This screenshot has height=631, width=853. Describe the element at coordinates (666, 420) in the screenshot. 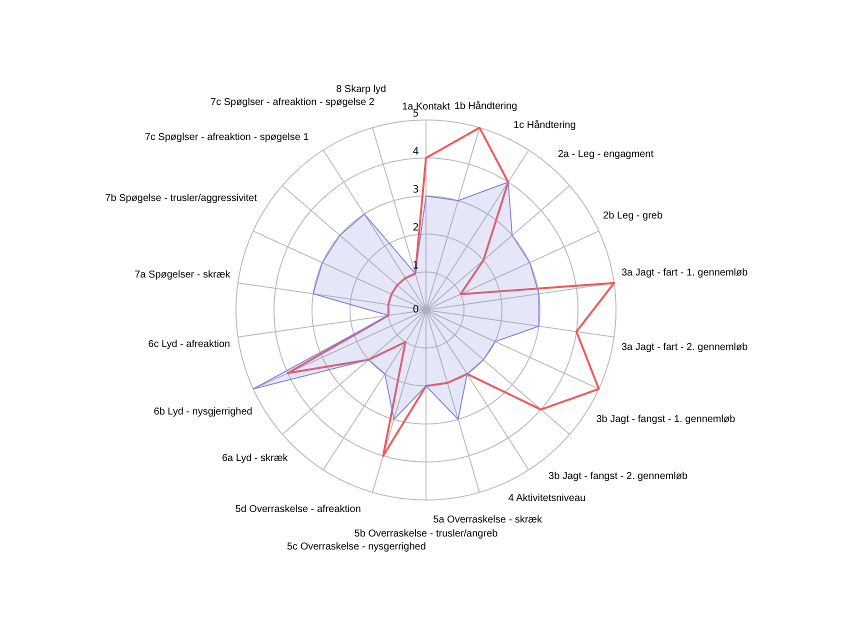

I see `spoke-label: 3b Jagt - fangst - 1. gennemløb` at that location.